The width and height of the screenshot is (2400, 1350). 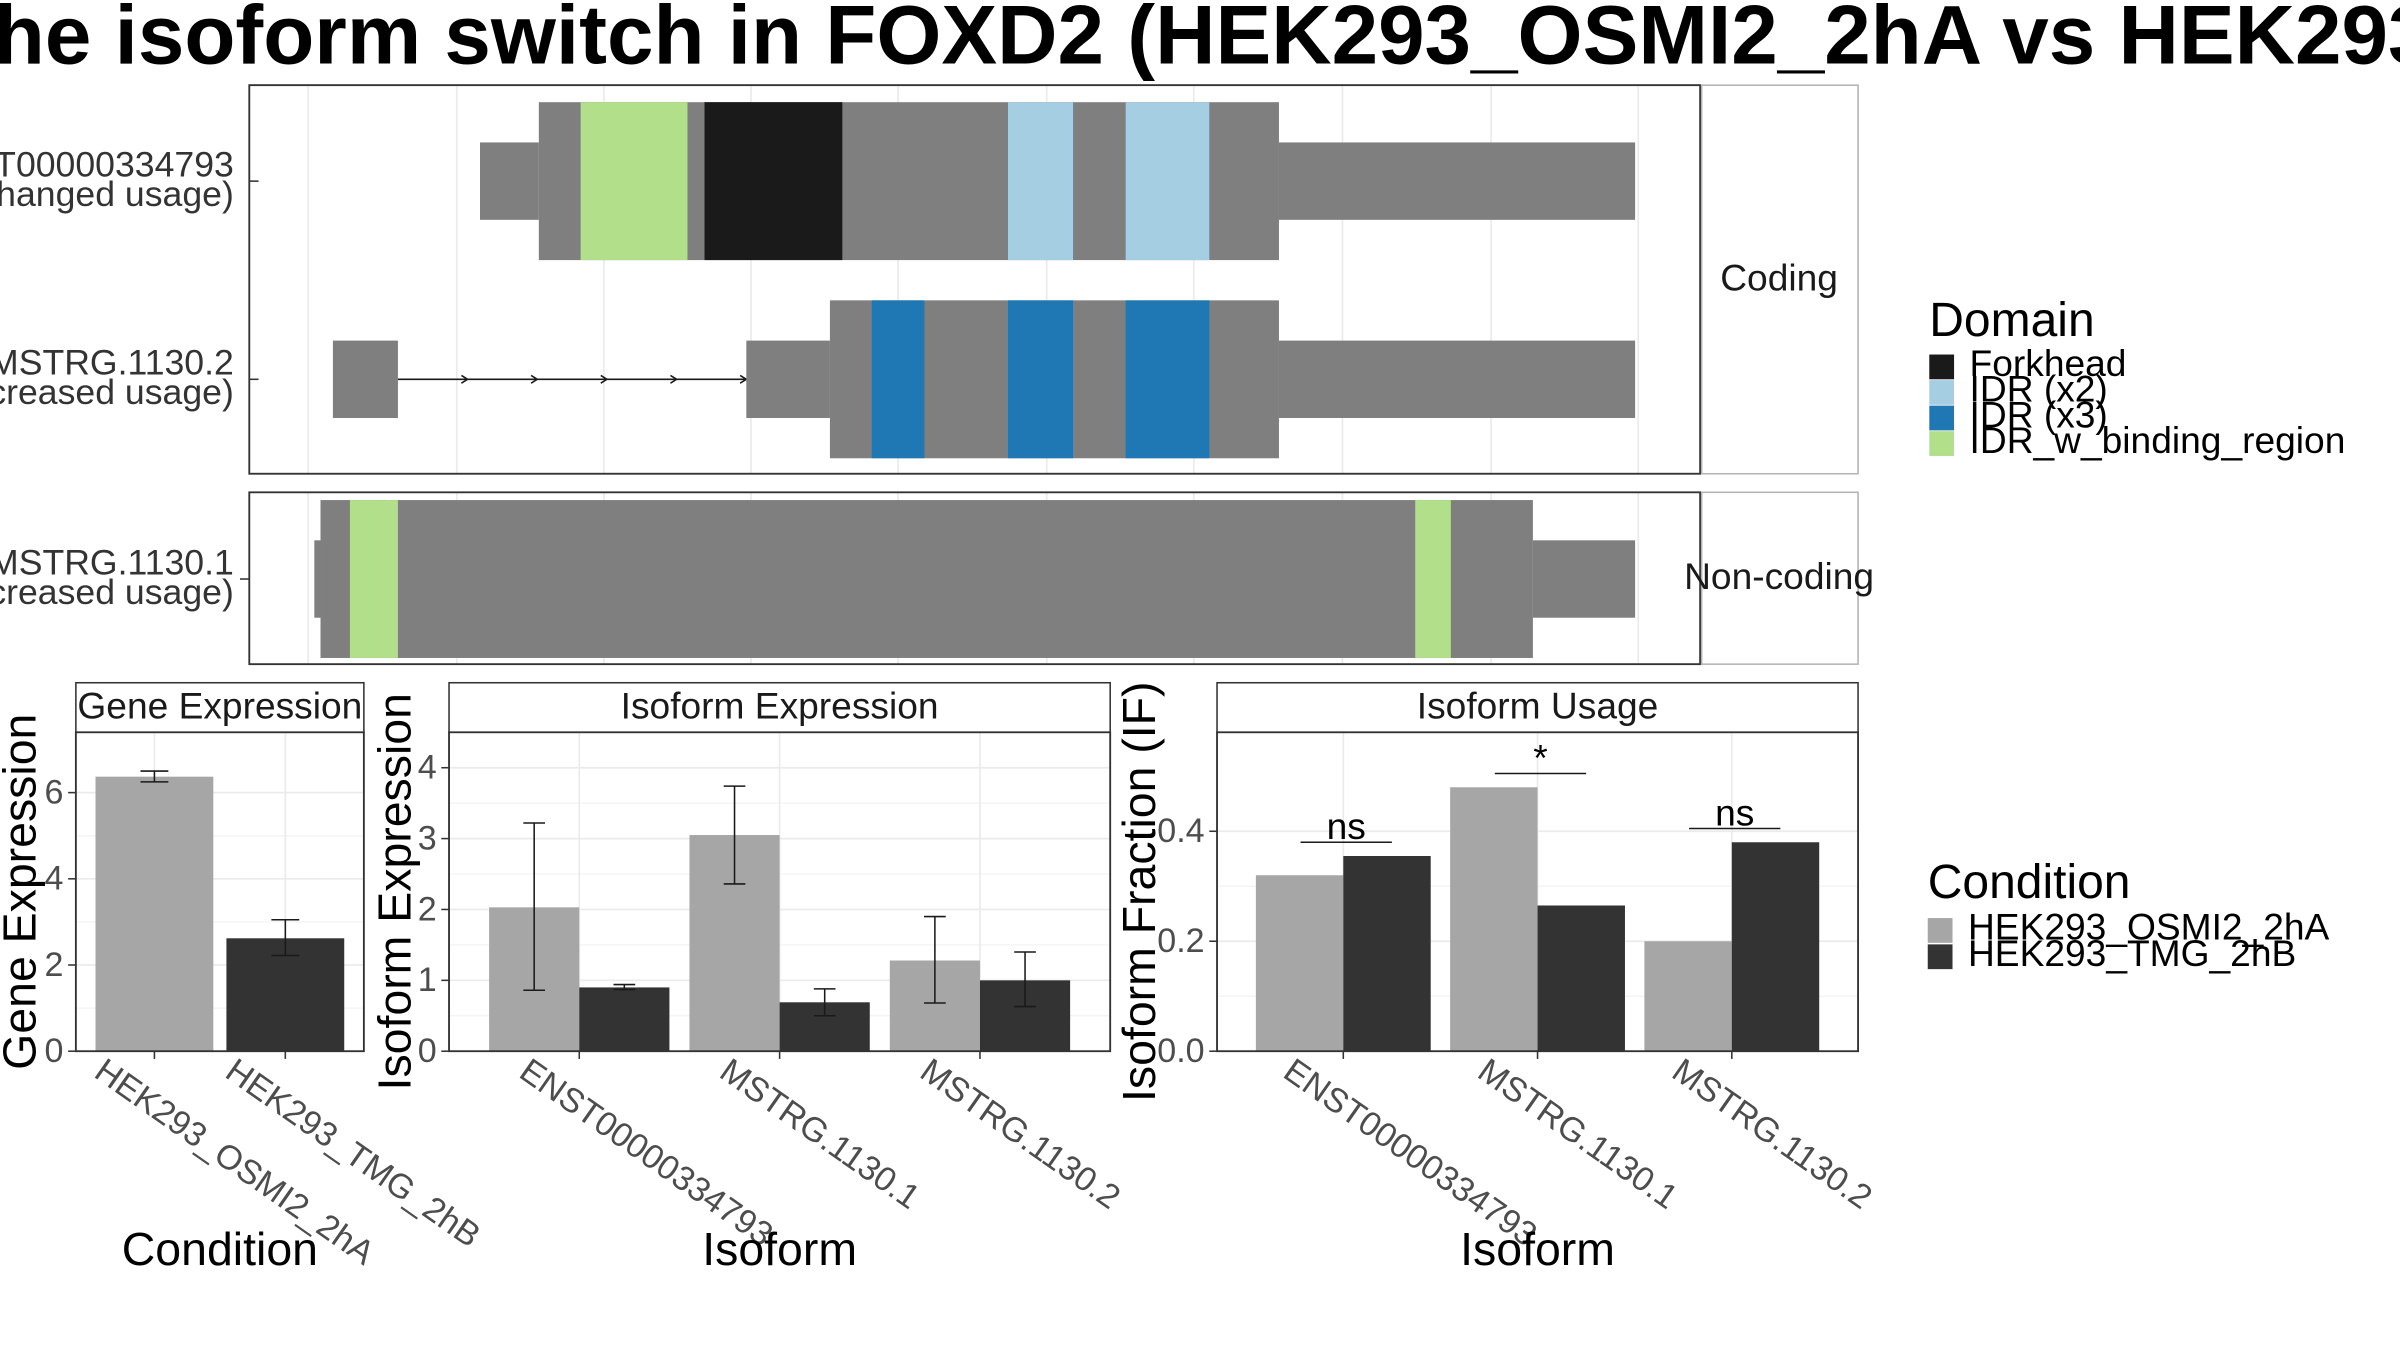 I want to click on legend-label: Forkhead, so click(x=2048, y=363).